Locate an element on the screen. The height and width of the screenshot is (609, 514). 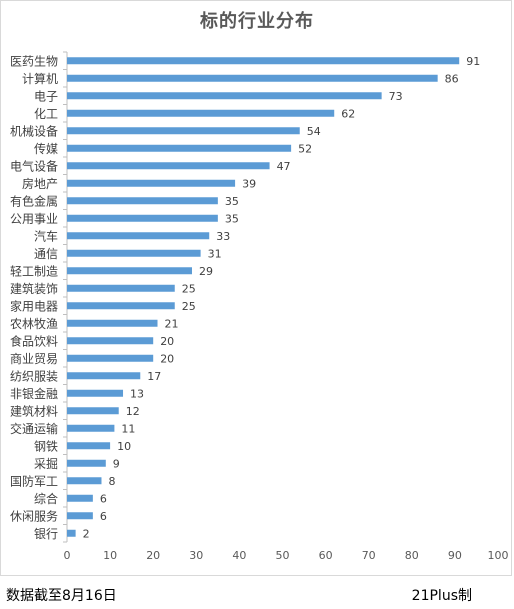
data-label: 21 is located at coordinates (172, 323).